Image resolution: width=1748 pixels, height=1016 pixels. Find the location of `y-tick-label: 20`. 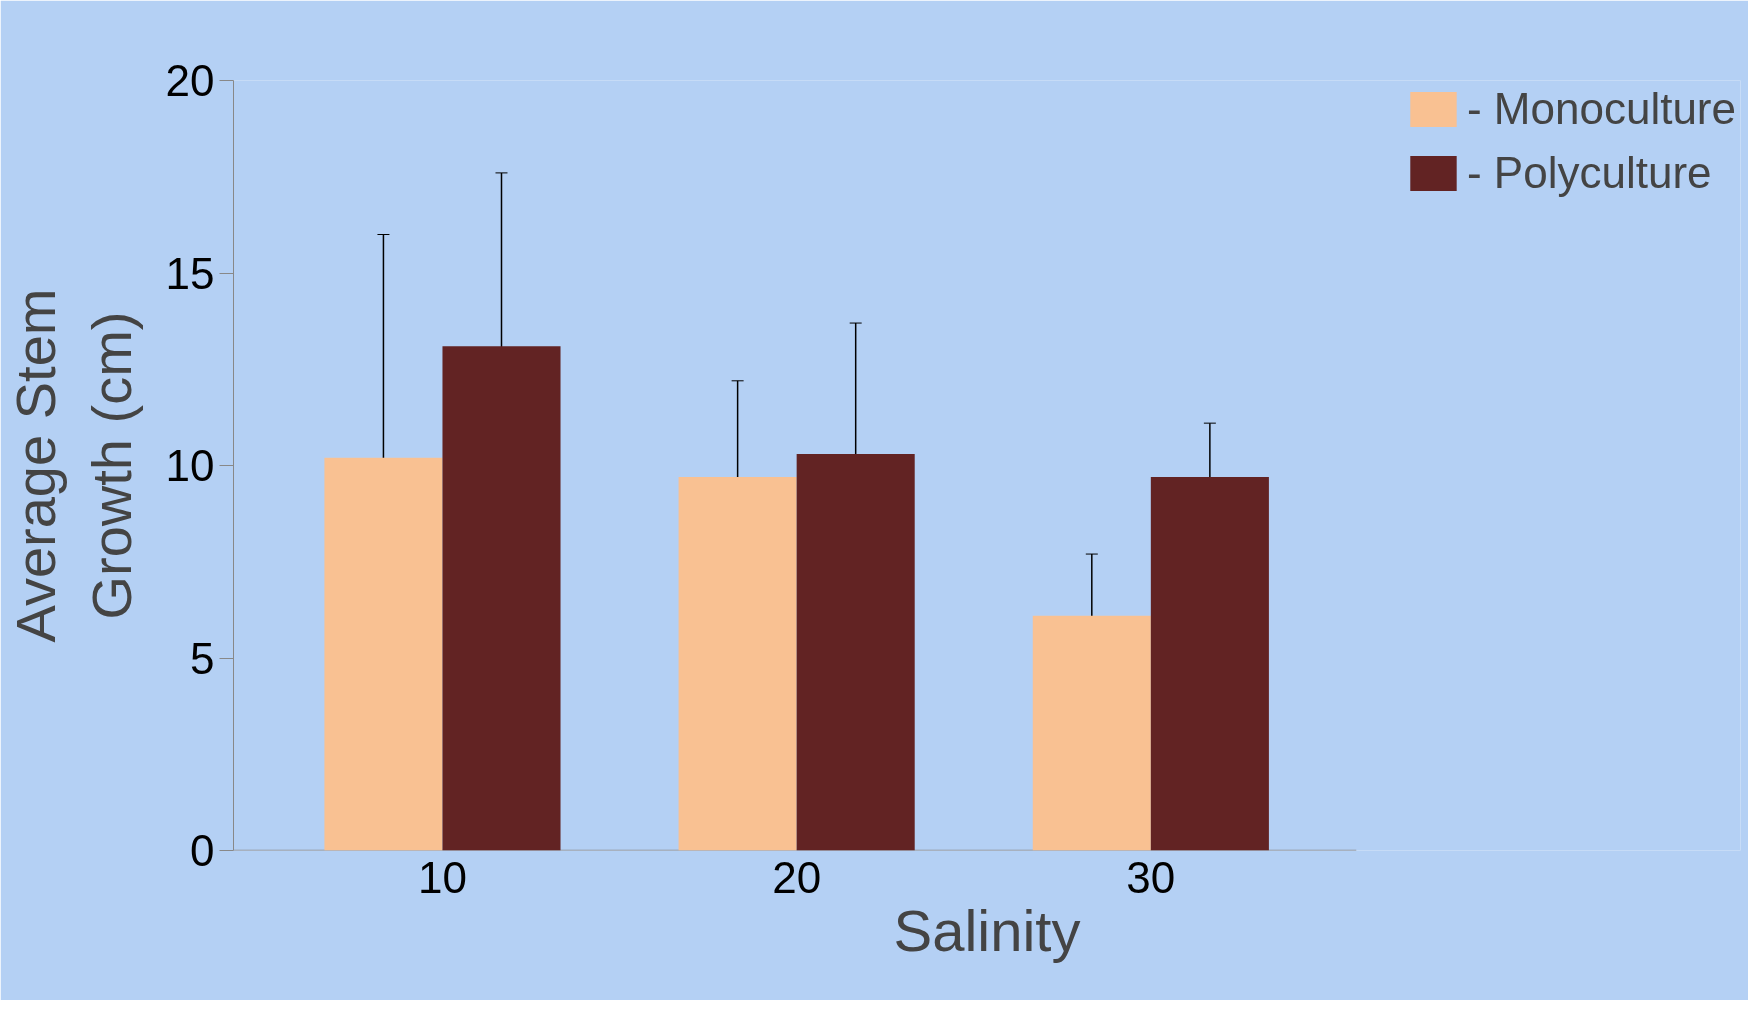

y-tick-label: 20 is located at coordinates (190, 80).